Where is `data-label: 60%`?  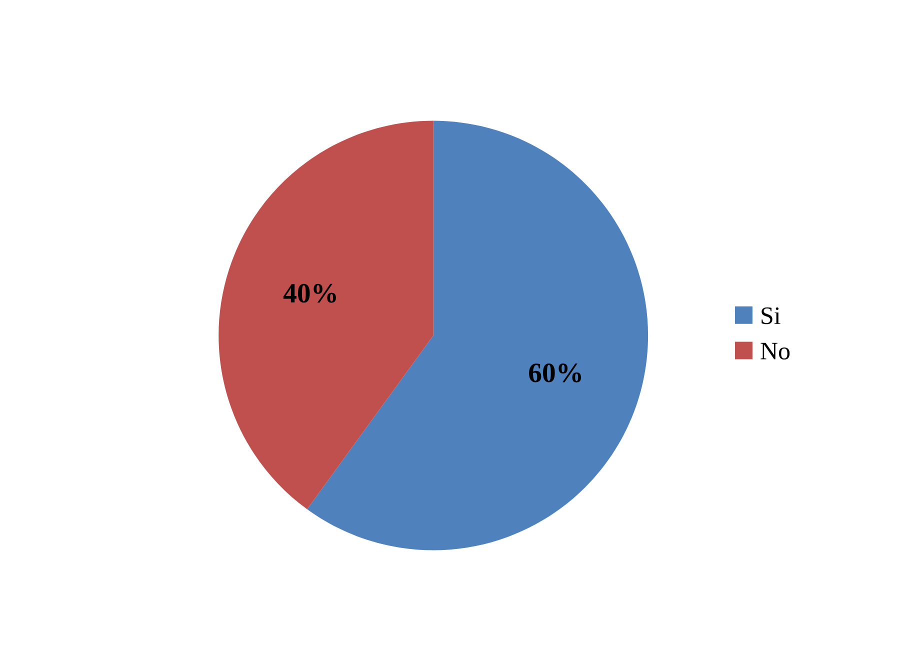 data-label: 60% is located at coordinates (555, 373).